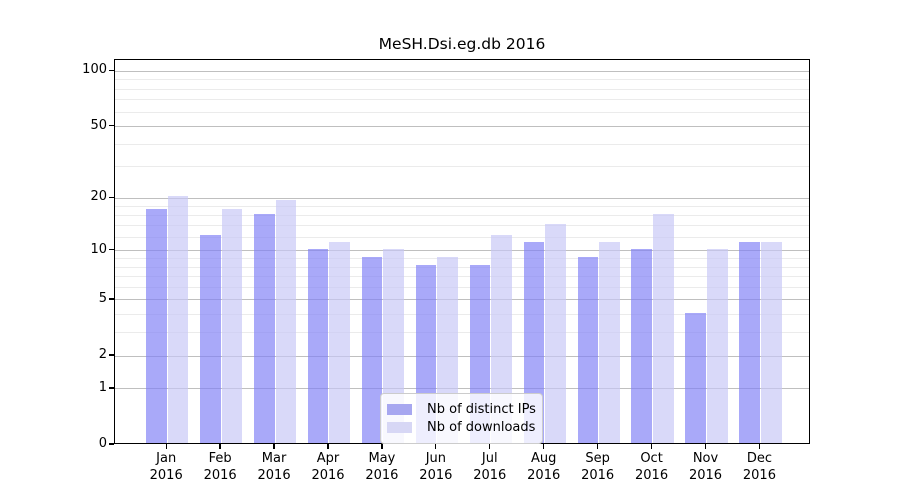 Image resolution: width=900 pixels, height=500 pixels. Describe the element at coordinates (598, 467) in the screenshot. I see `x-tick-label: Sep 2016` at that location.